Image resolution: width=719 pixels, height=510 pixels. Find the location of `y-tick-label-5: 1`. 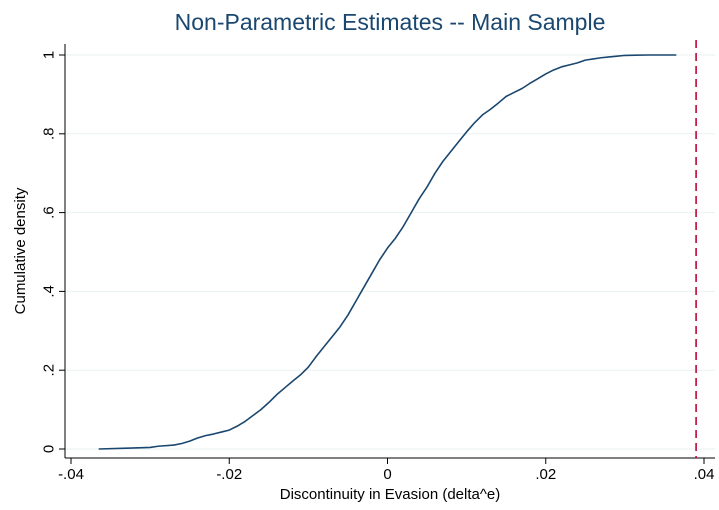

y-tick-label-5: 1 is located at coordinates (48, 55).